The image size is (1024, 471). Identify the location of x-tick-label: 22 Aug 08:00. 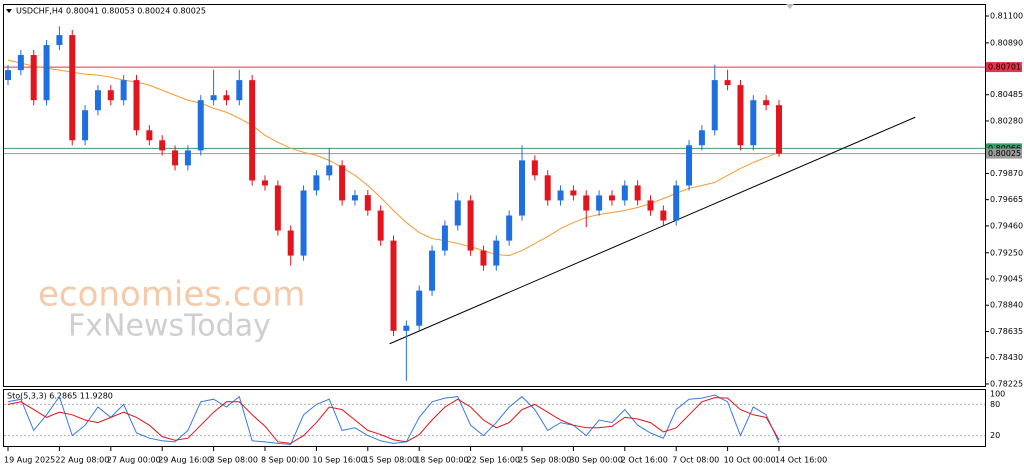
(82, 460).